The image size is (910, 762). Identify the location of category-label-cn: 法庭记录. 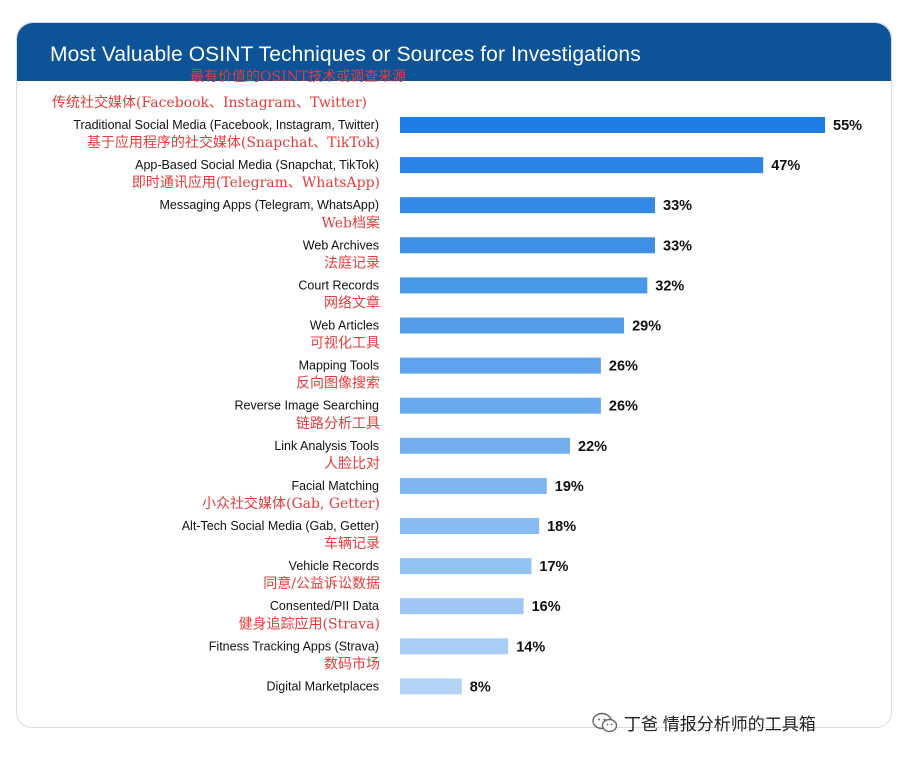
(352, 262).